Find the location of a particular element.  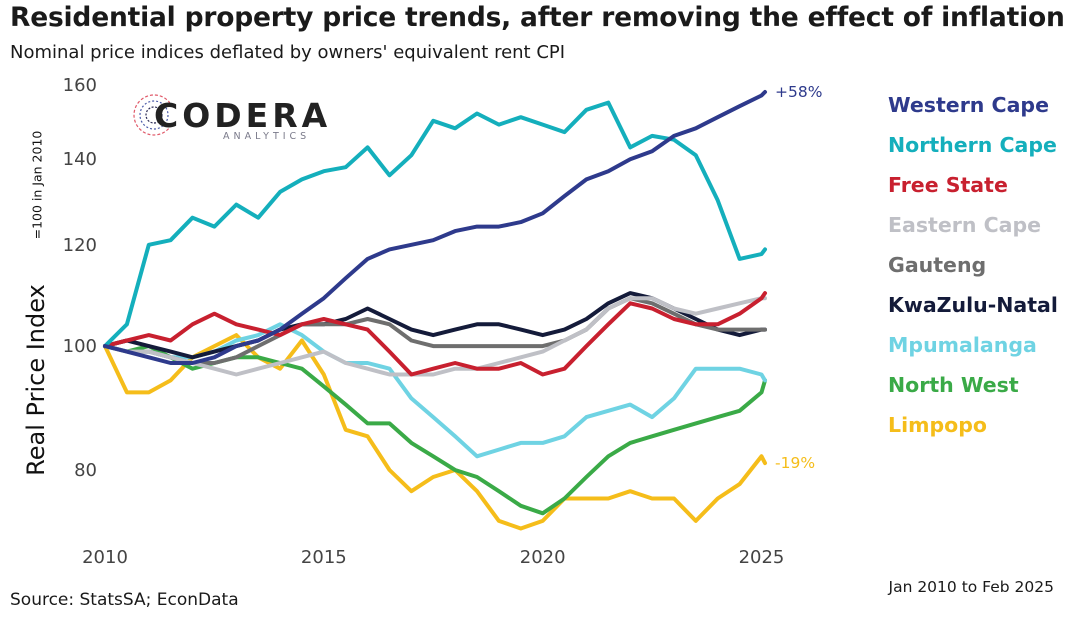

legend-item: Western Cape is located at coordinates (968, 105).